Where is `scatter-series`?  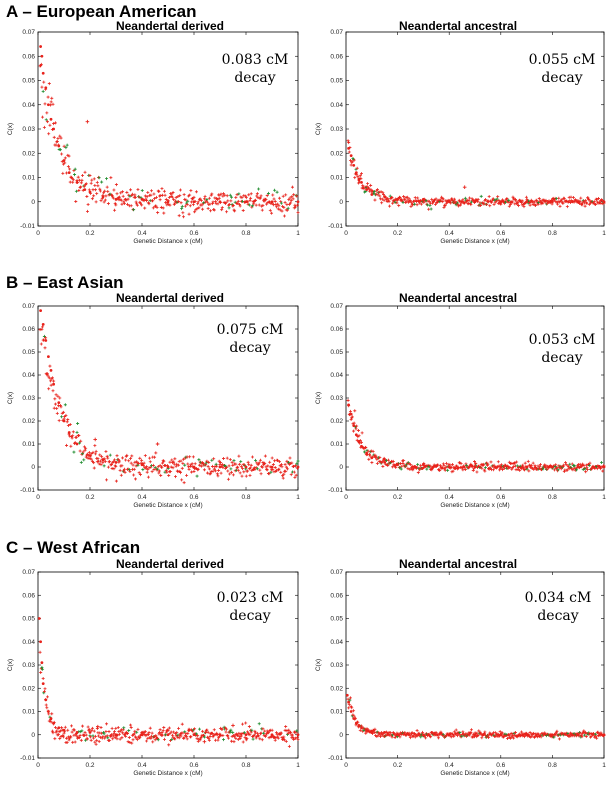 scatter-series is located at coordinates (476, 175).